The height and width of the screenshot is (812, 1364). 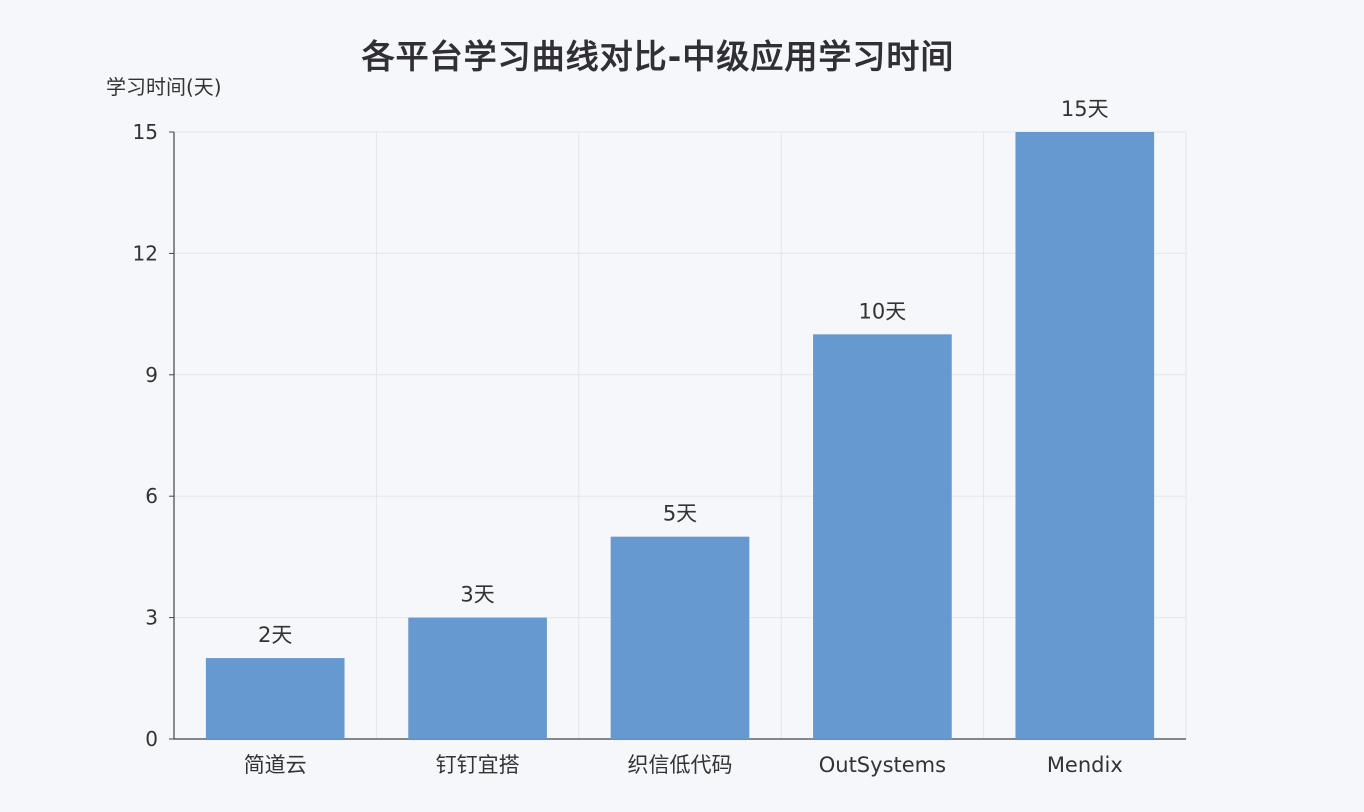 I want to click on chart-title: 各平台学习曲线对比-中级应用学习时间, so click(x=658, y=56).